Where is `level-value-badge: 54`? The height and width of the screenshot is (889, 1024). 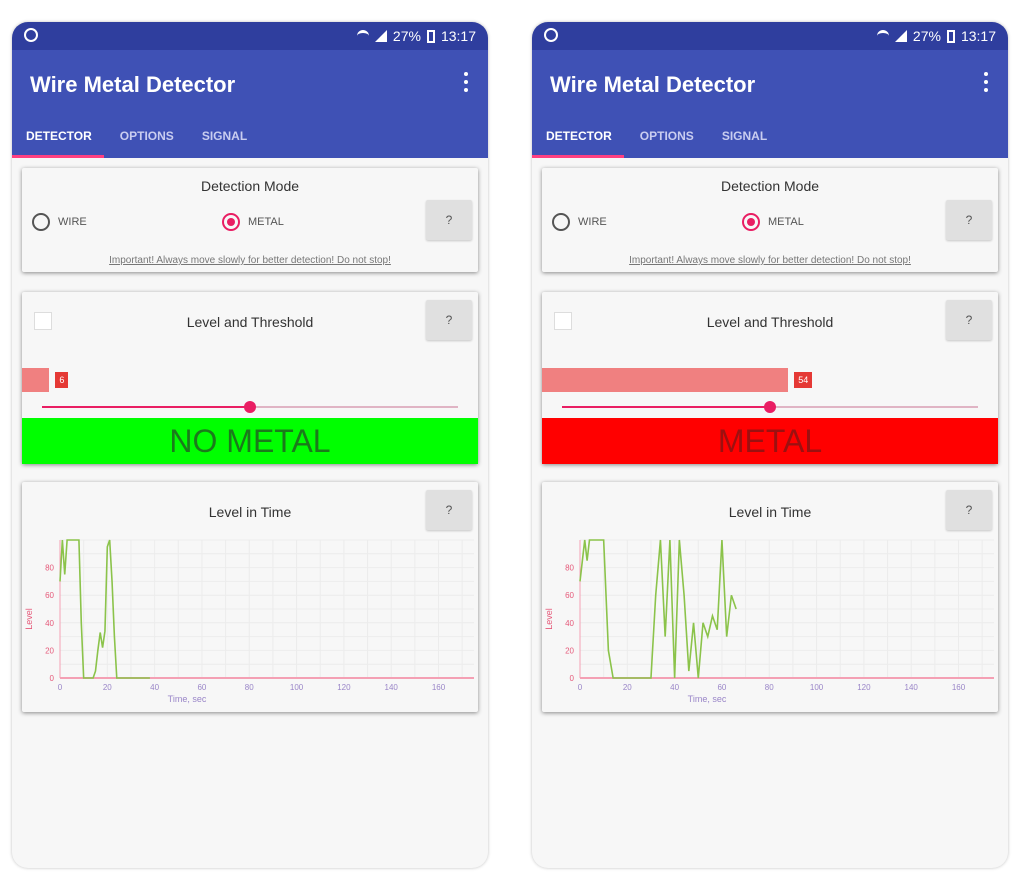
level-value-badge: 54 is located at coordinates (803, 380).